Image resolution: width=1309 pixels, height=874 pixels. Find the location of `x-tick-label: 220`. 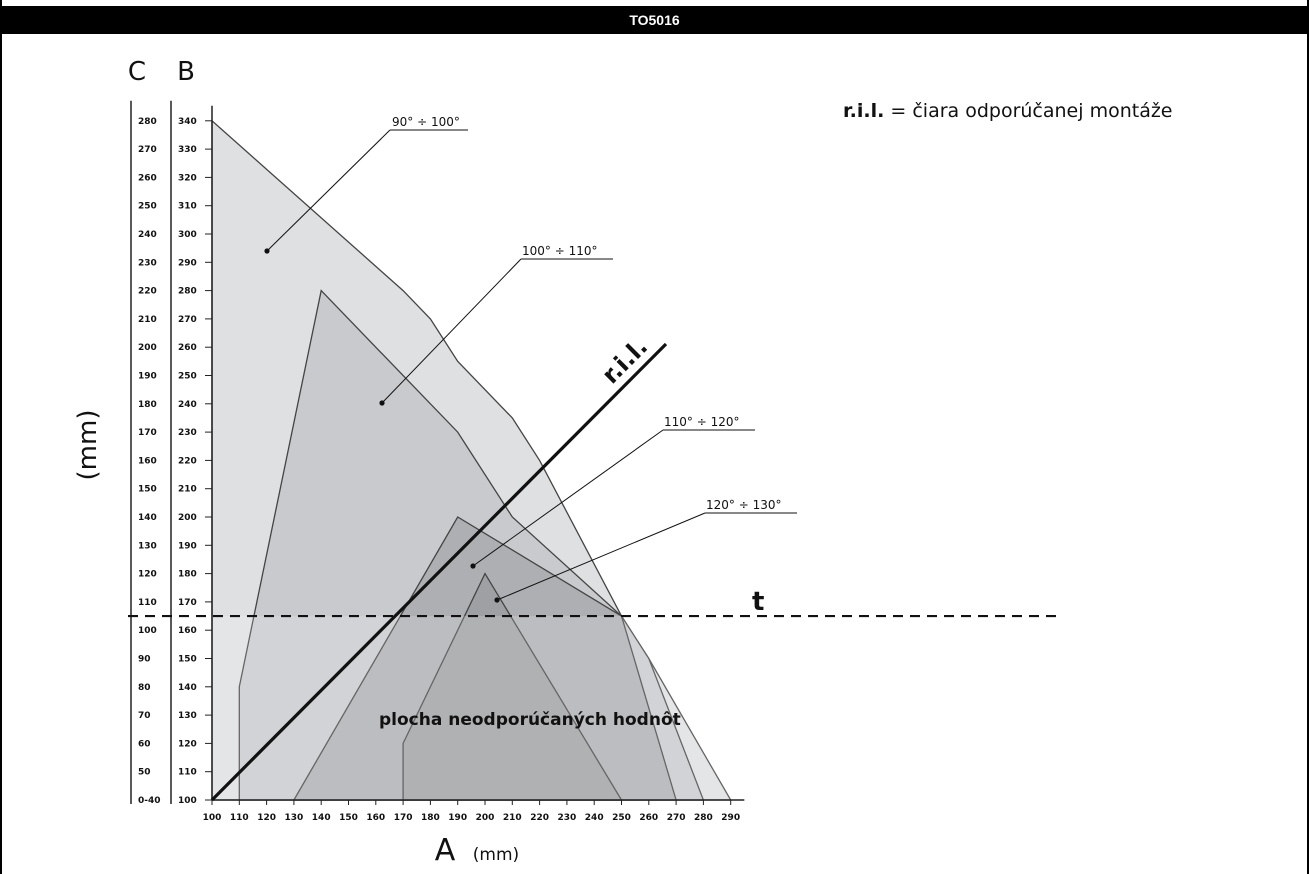

x-tick-label: 220 is located at coordinates (539, 818).